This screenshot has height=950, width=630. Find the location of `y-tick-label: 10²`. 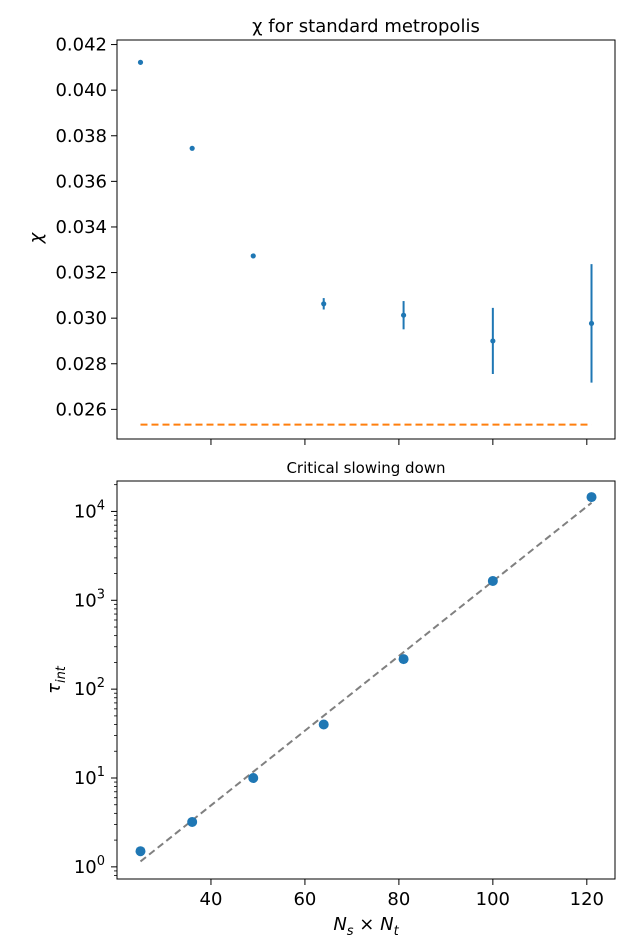

y-tick-label: 10² is located at coordinates (89, 688).